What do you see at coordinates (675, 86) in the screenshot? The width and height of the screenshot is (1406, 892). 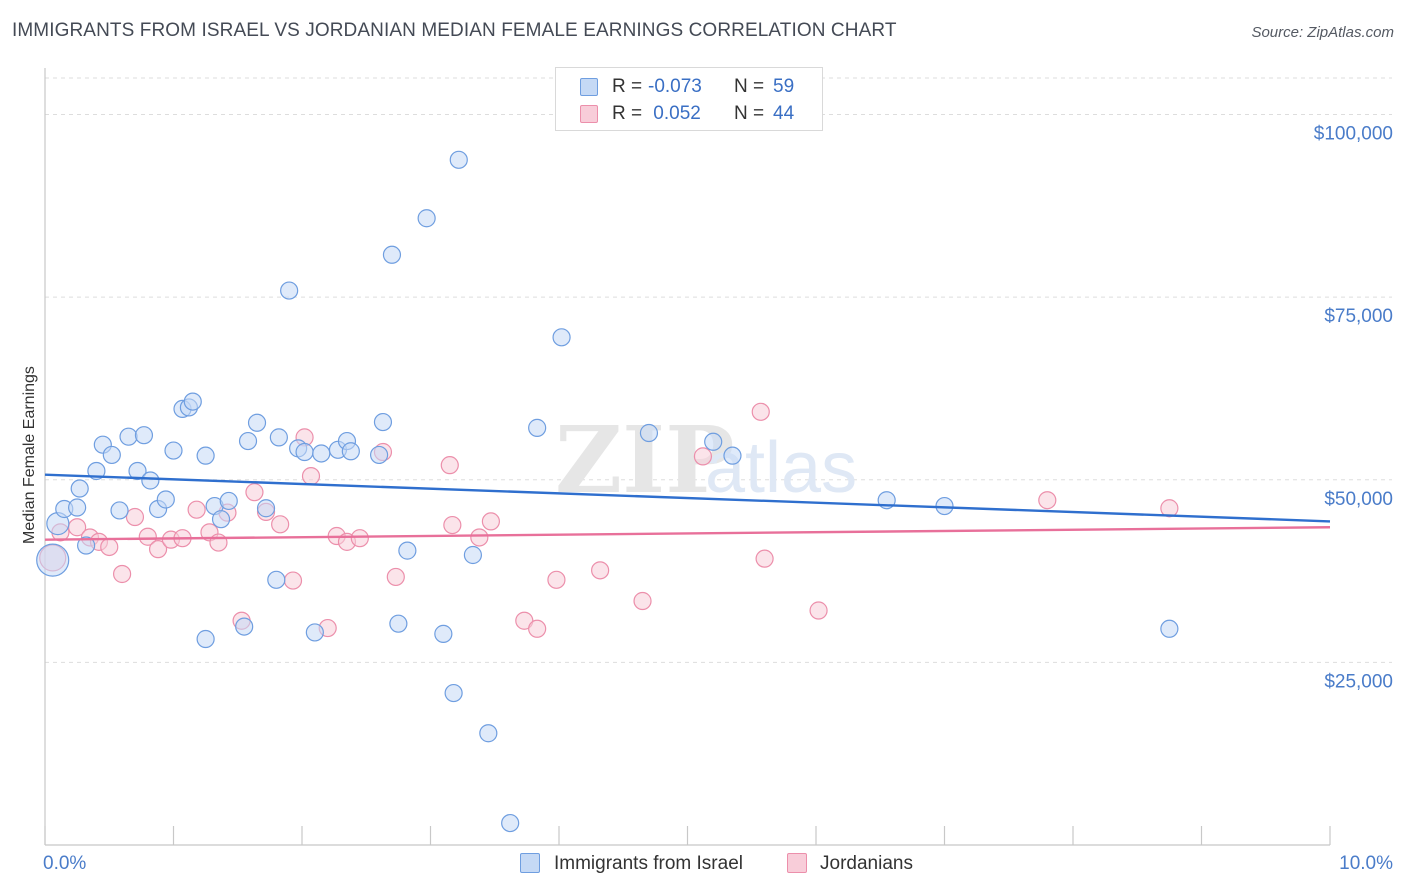 I see `legend-r-value: -0.073` at bounding box center [675, 86].